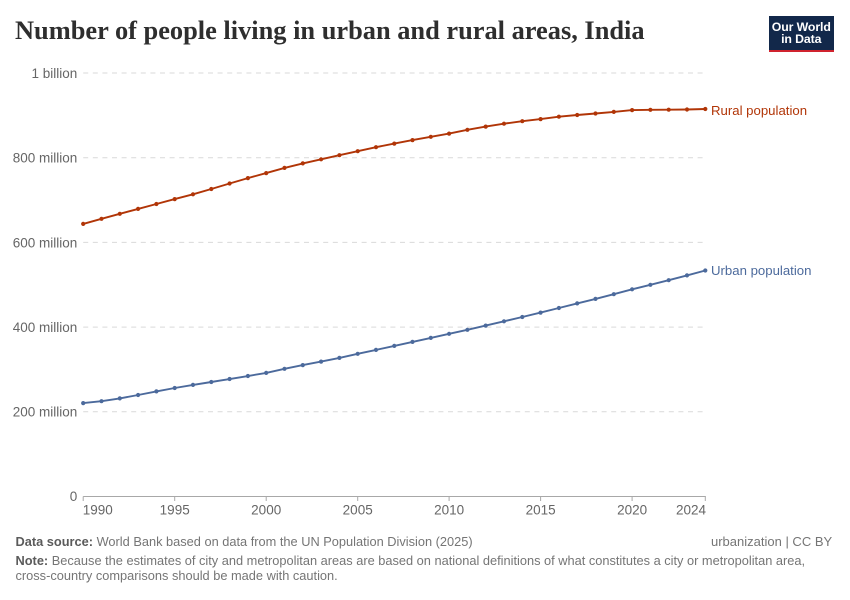 This screenshot has width=850, height=600. I want to click on svg-text: 2005, so click(358, 510).